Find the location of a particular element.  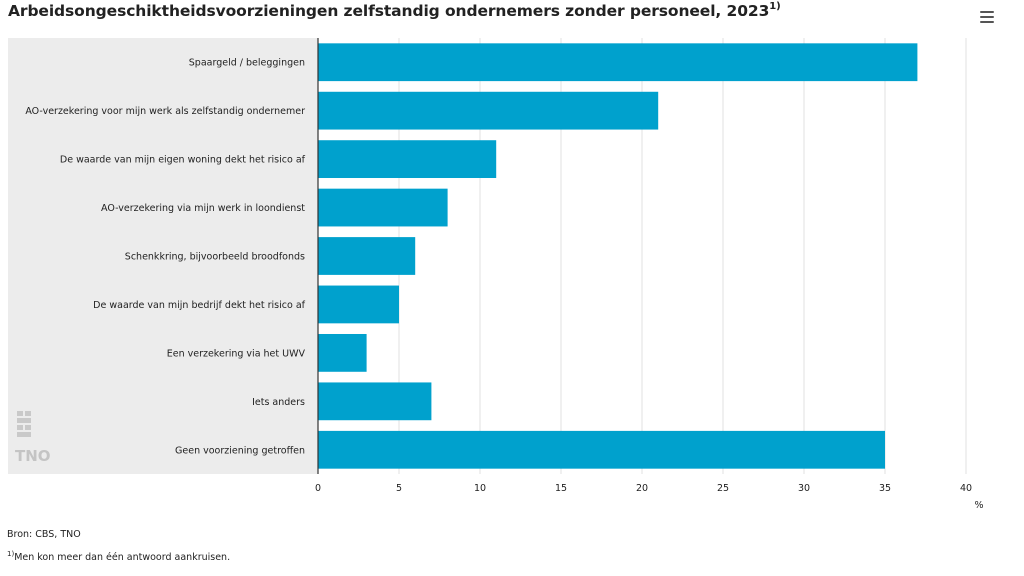

hamburger-menu-icon is located at coordinates (988, 16).